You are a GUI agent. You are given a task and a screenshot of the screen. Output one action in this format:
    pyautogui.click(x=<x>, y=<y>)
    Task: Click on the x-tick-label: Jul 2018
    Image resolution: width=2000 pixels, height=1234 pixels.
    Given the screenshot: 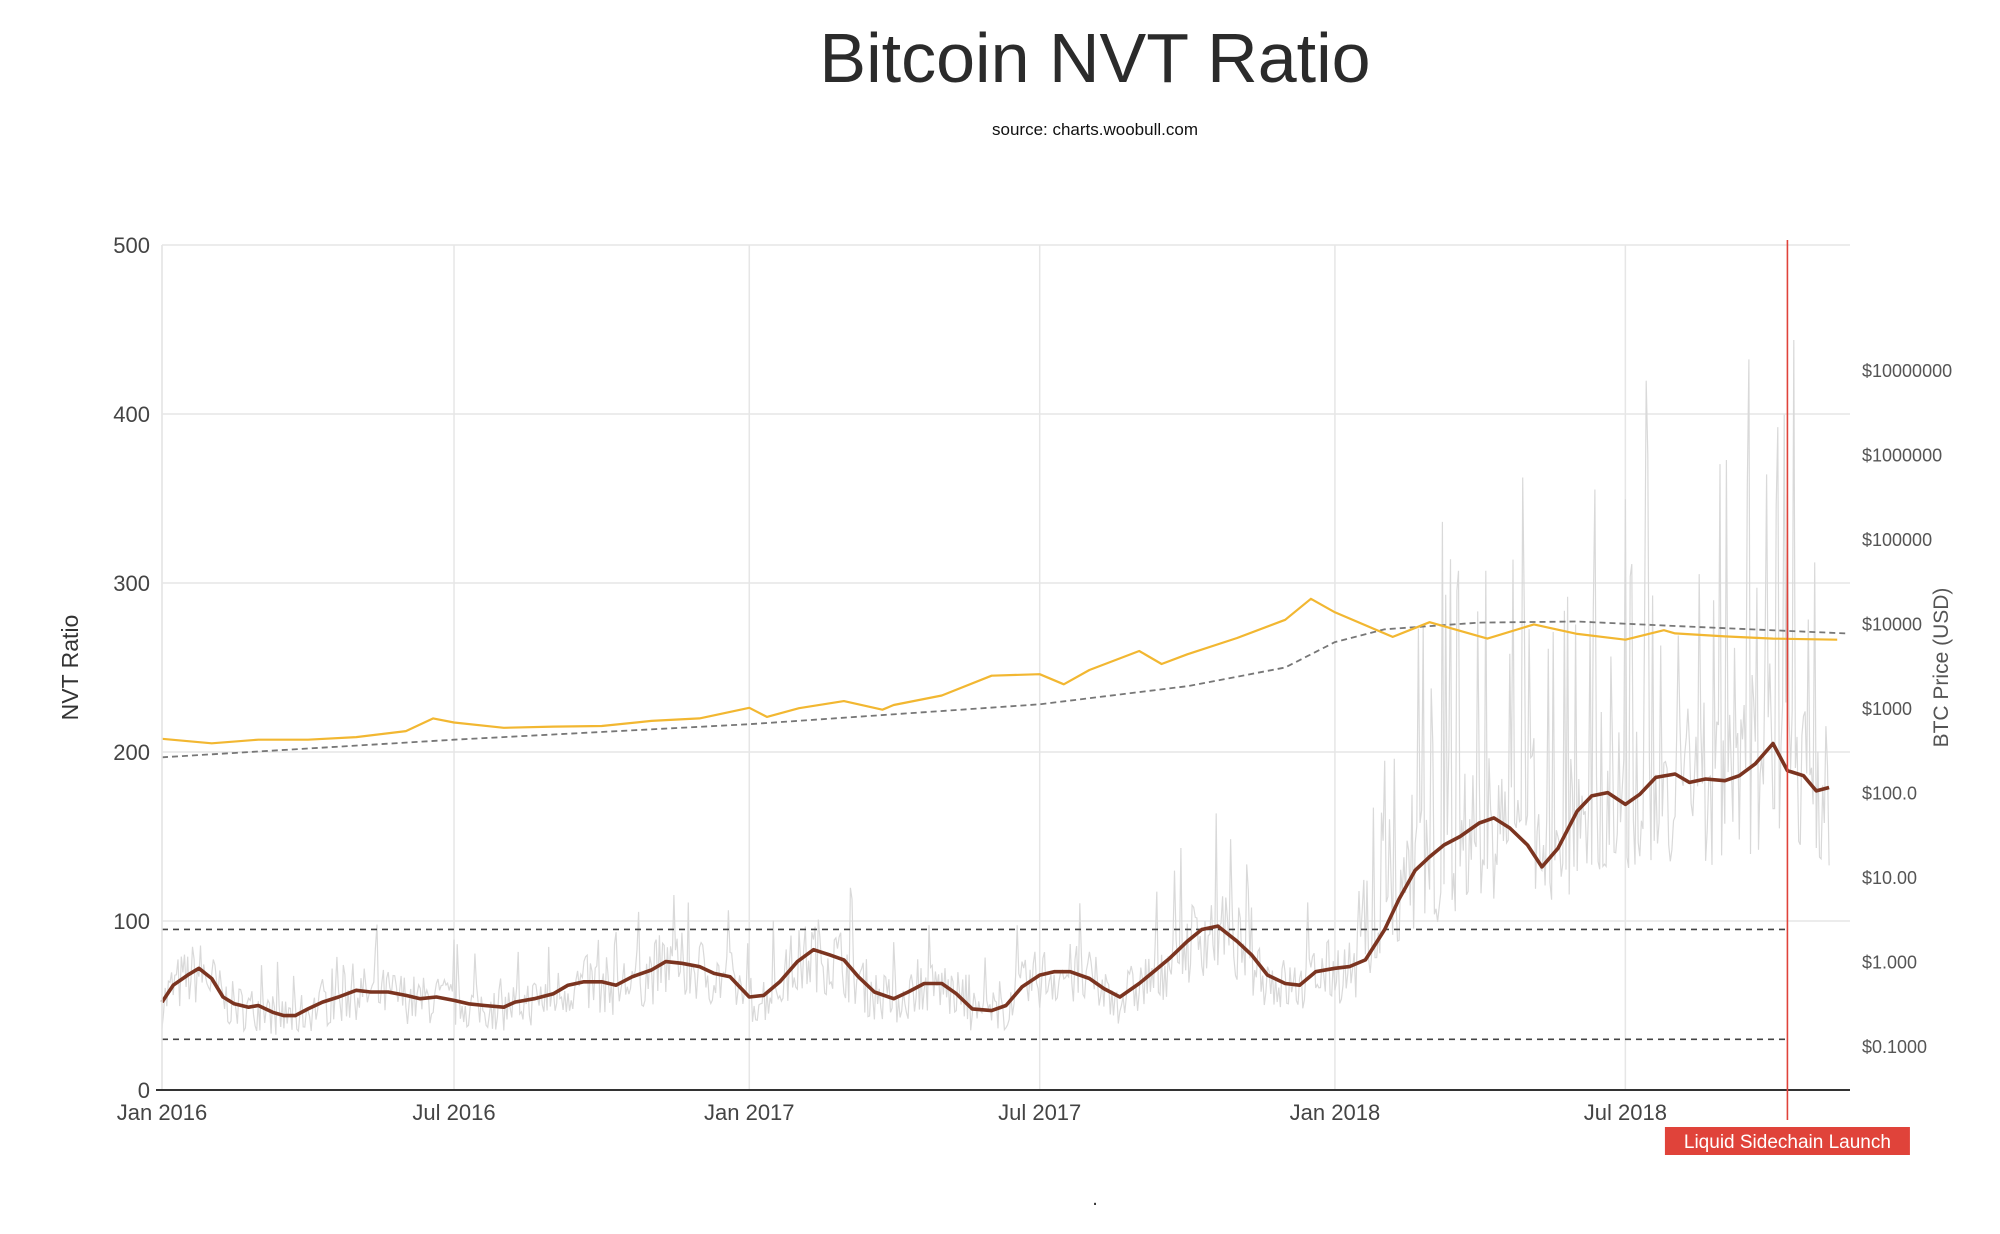 What is the action you would take?
    pyautogui.click(x=1625, y=1112)
    